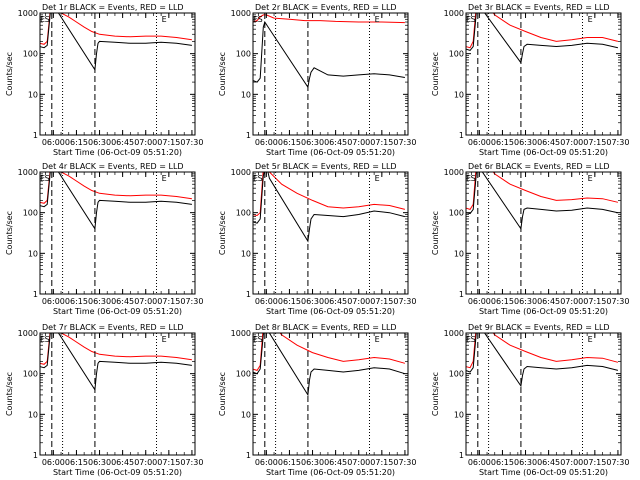 This screenshot has height=480, width=640. Describe the element at coordinates (326, 7) in the screenshot. I see `chart-title: Det 2r BLACK = Events, RED = LLD` at that location.